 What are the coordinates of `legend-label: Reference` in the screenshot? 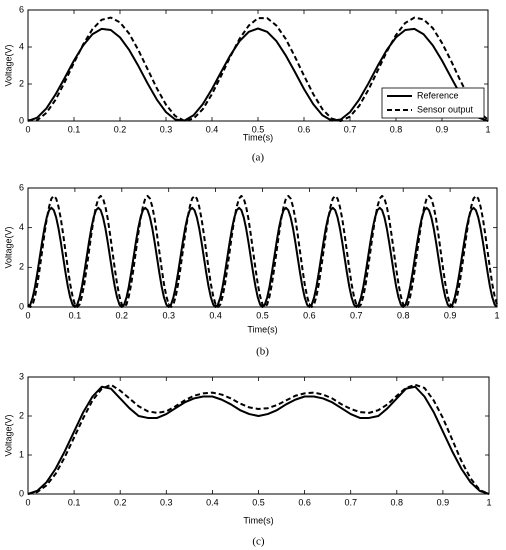 It's located at (438, 95).